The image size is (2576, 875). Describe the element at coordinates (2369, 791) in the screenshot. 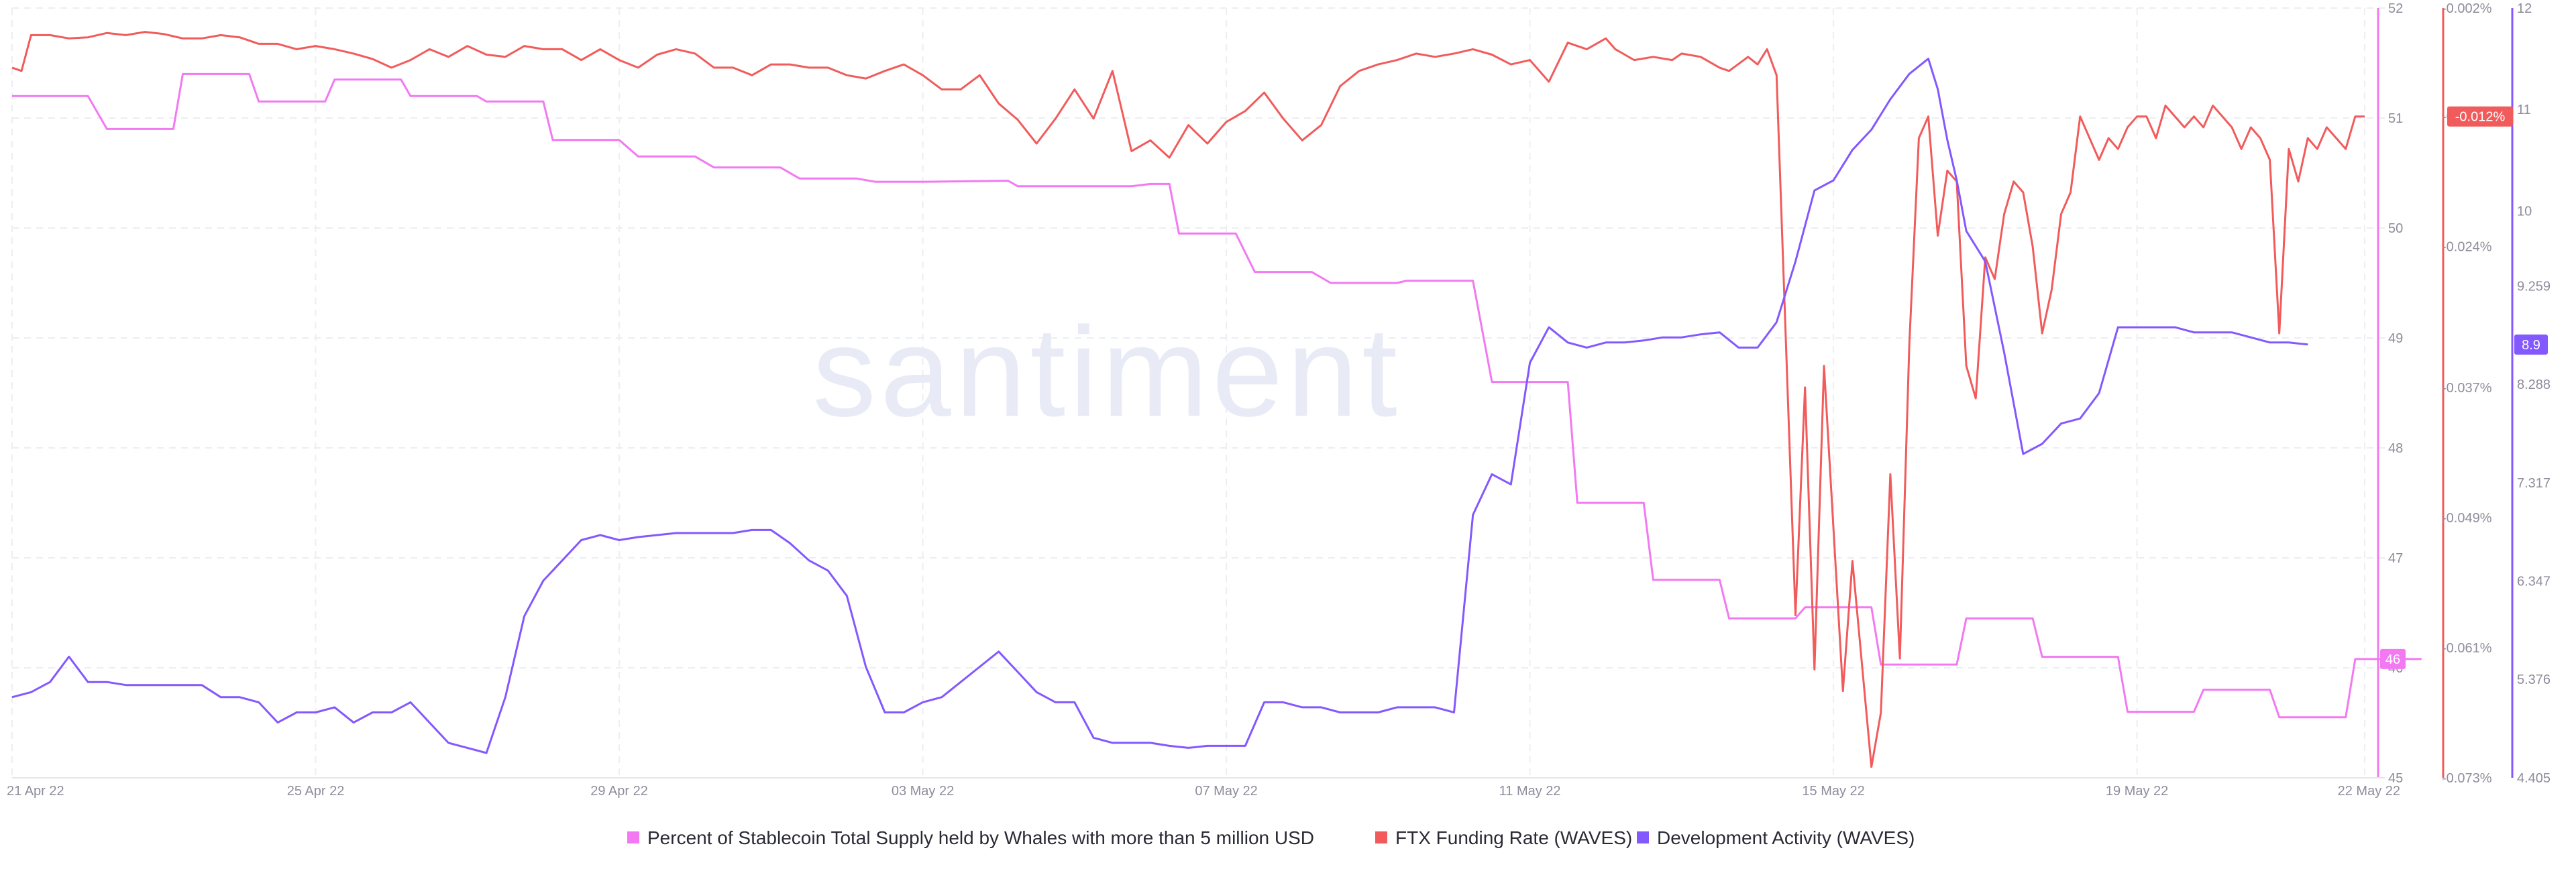

I see `x-tick-8: 22 May 22` at that location.